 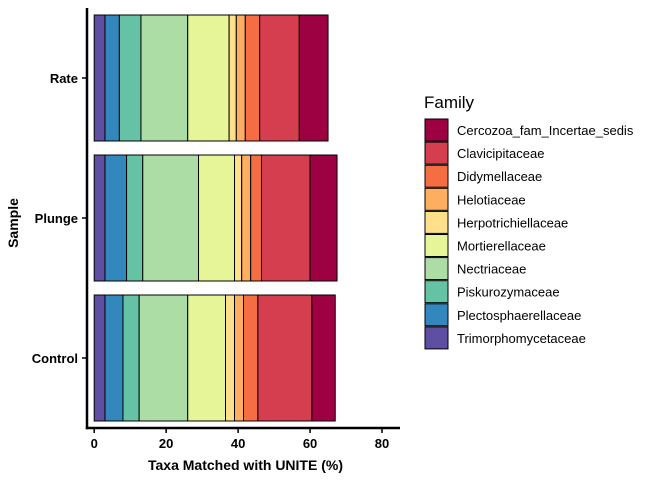 I want to click on bar-segment-rate-cercozoa-fam-incertae-sedis, so click(x=313, y=78).